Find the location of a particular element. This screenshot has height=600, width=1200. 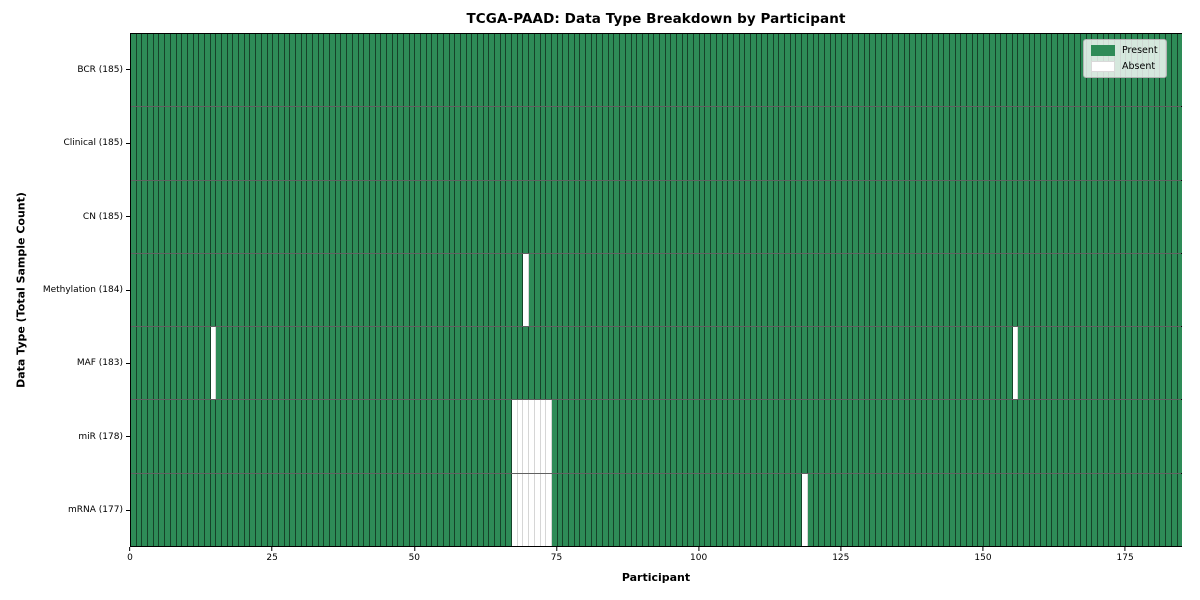

legend-swatch-absent is located at coordinates (1103, 66).